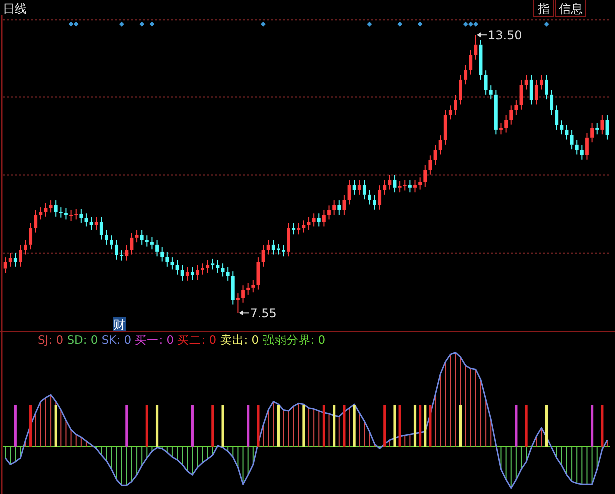 The width and height of the screenshot is (615, 494). I want to click on annotation: 7.55, so click(263, 313).